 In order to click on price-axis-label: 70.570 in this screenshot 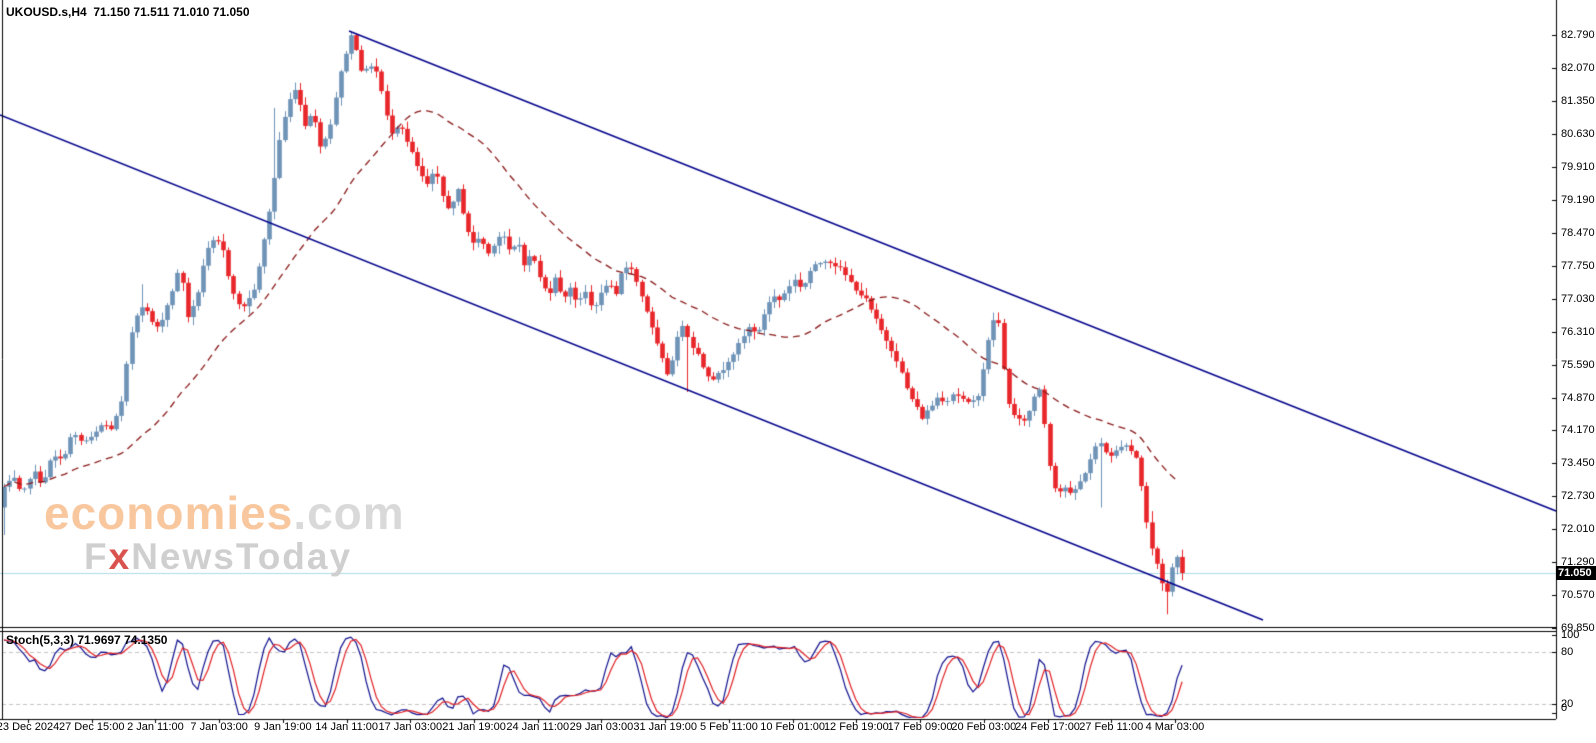, I will do `click(1578, 595)`.